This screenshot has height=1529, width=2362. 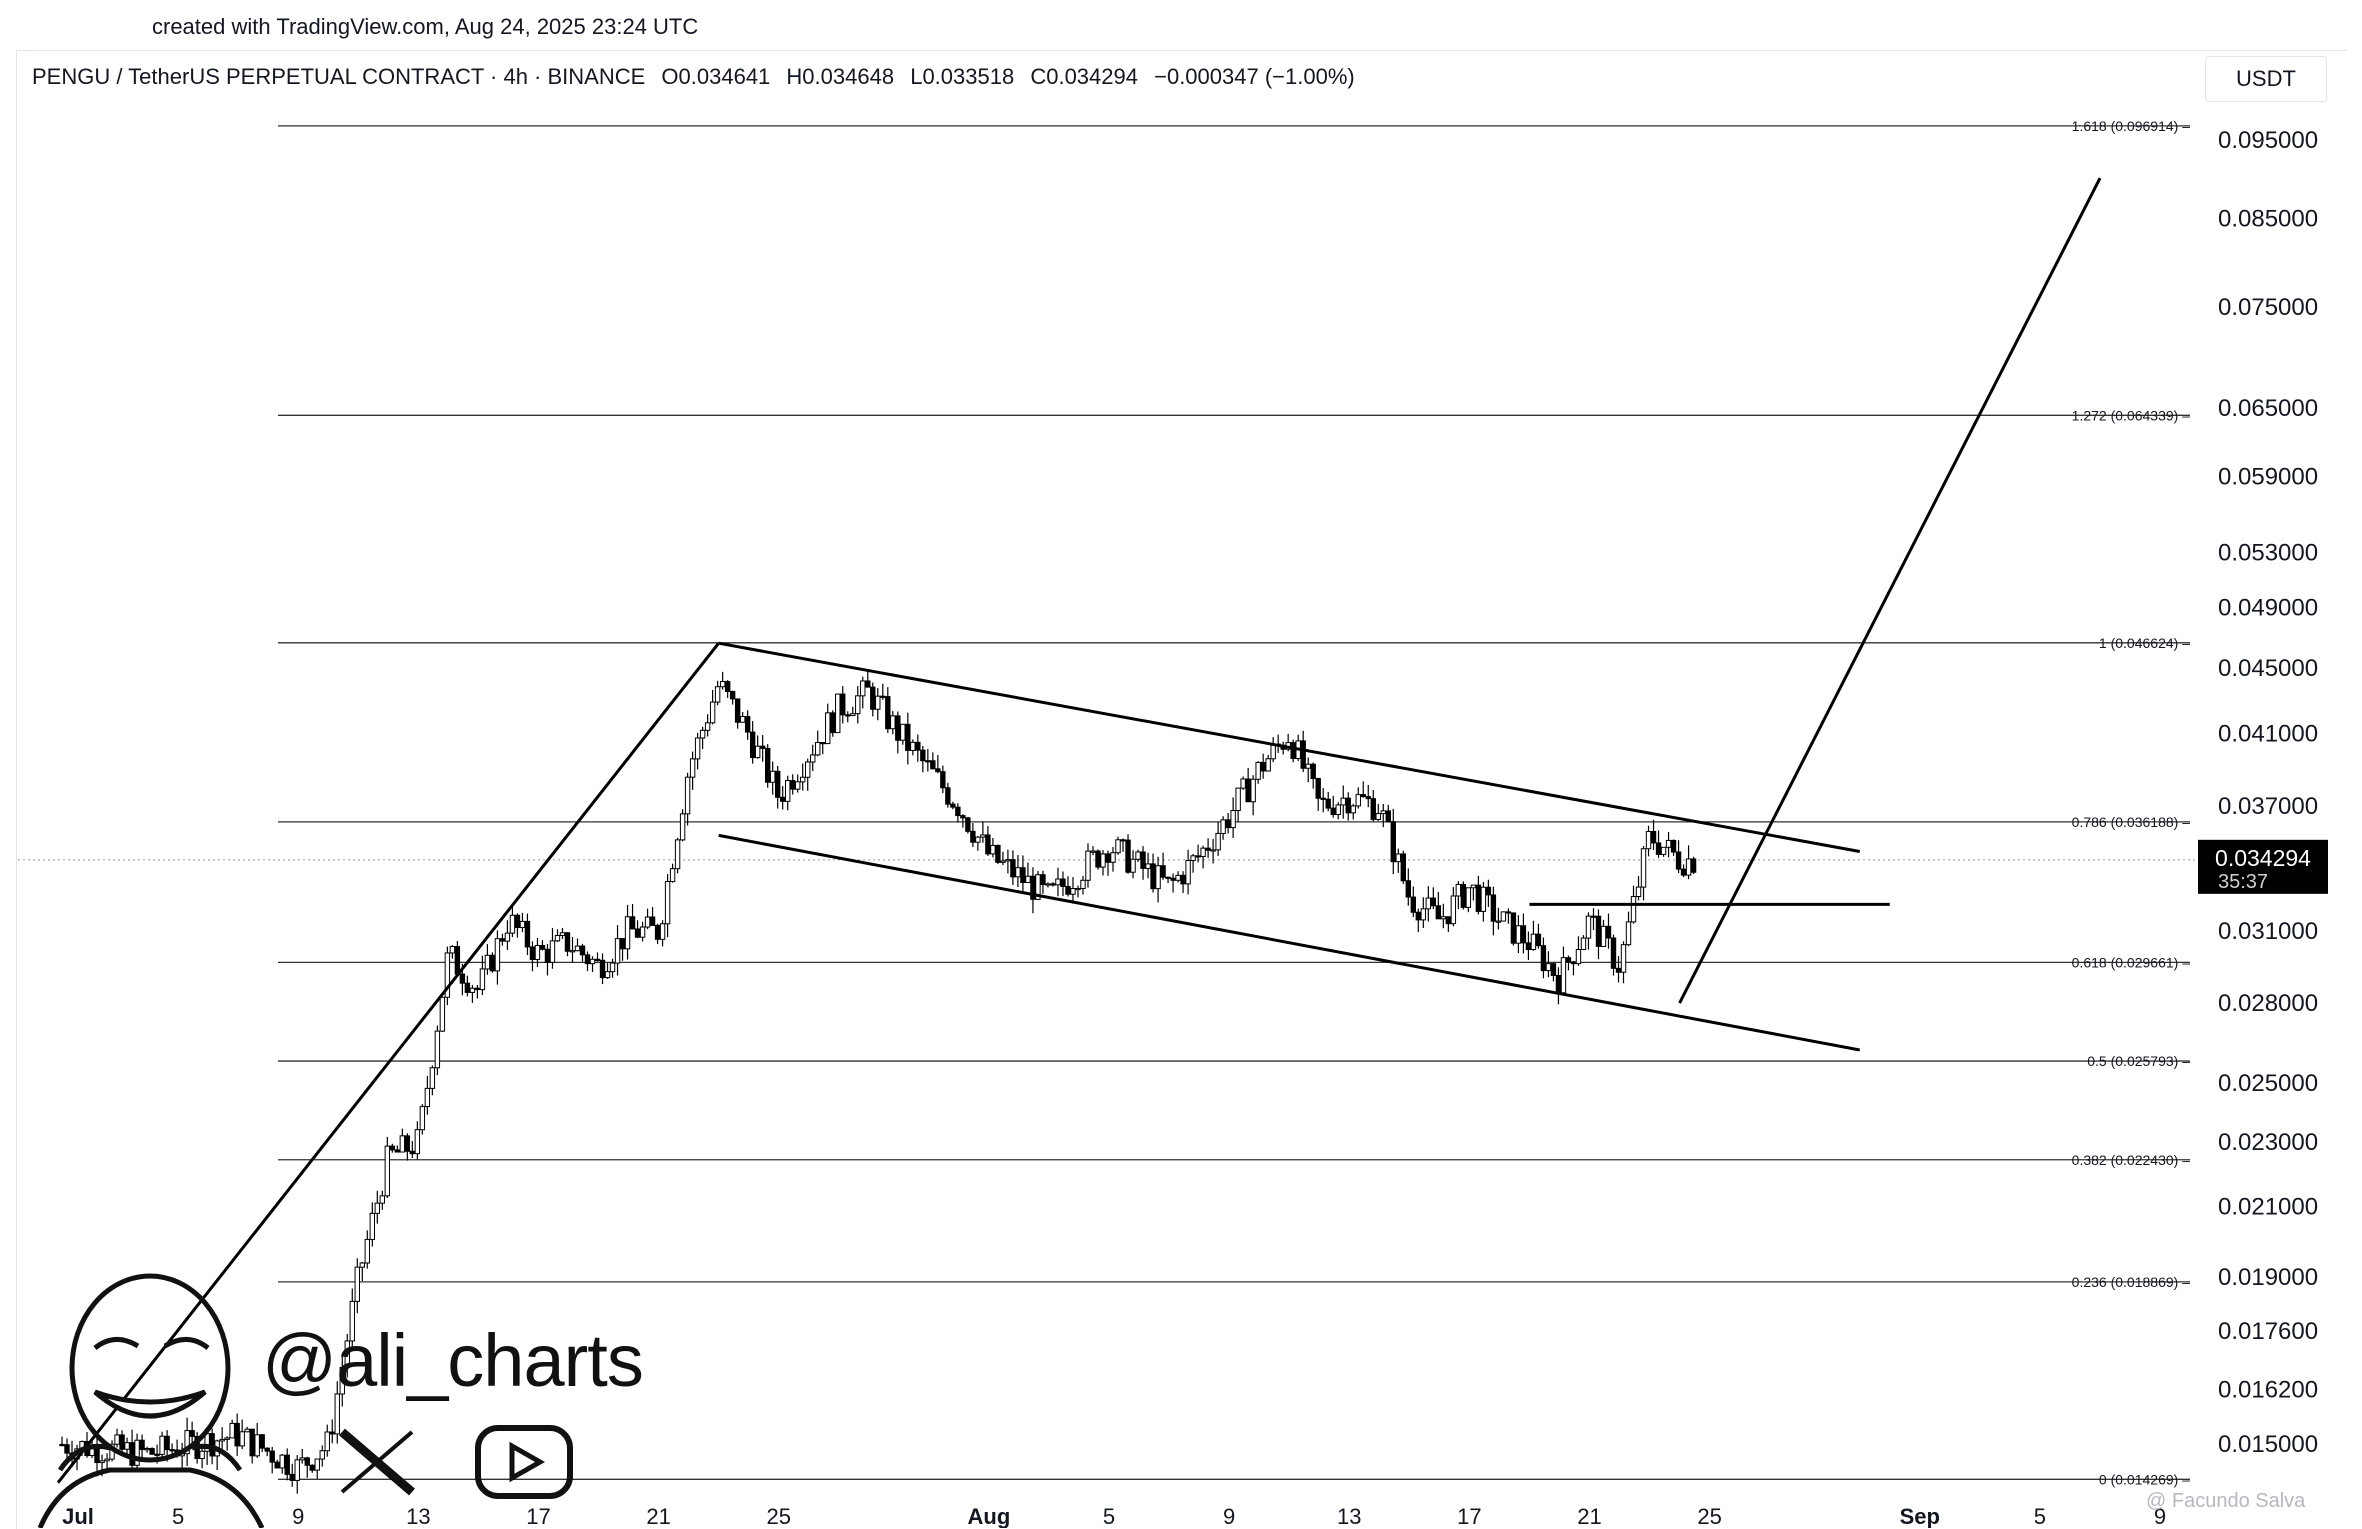 I want to click on youtube-triangle, so click(x=527, y=1462).